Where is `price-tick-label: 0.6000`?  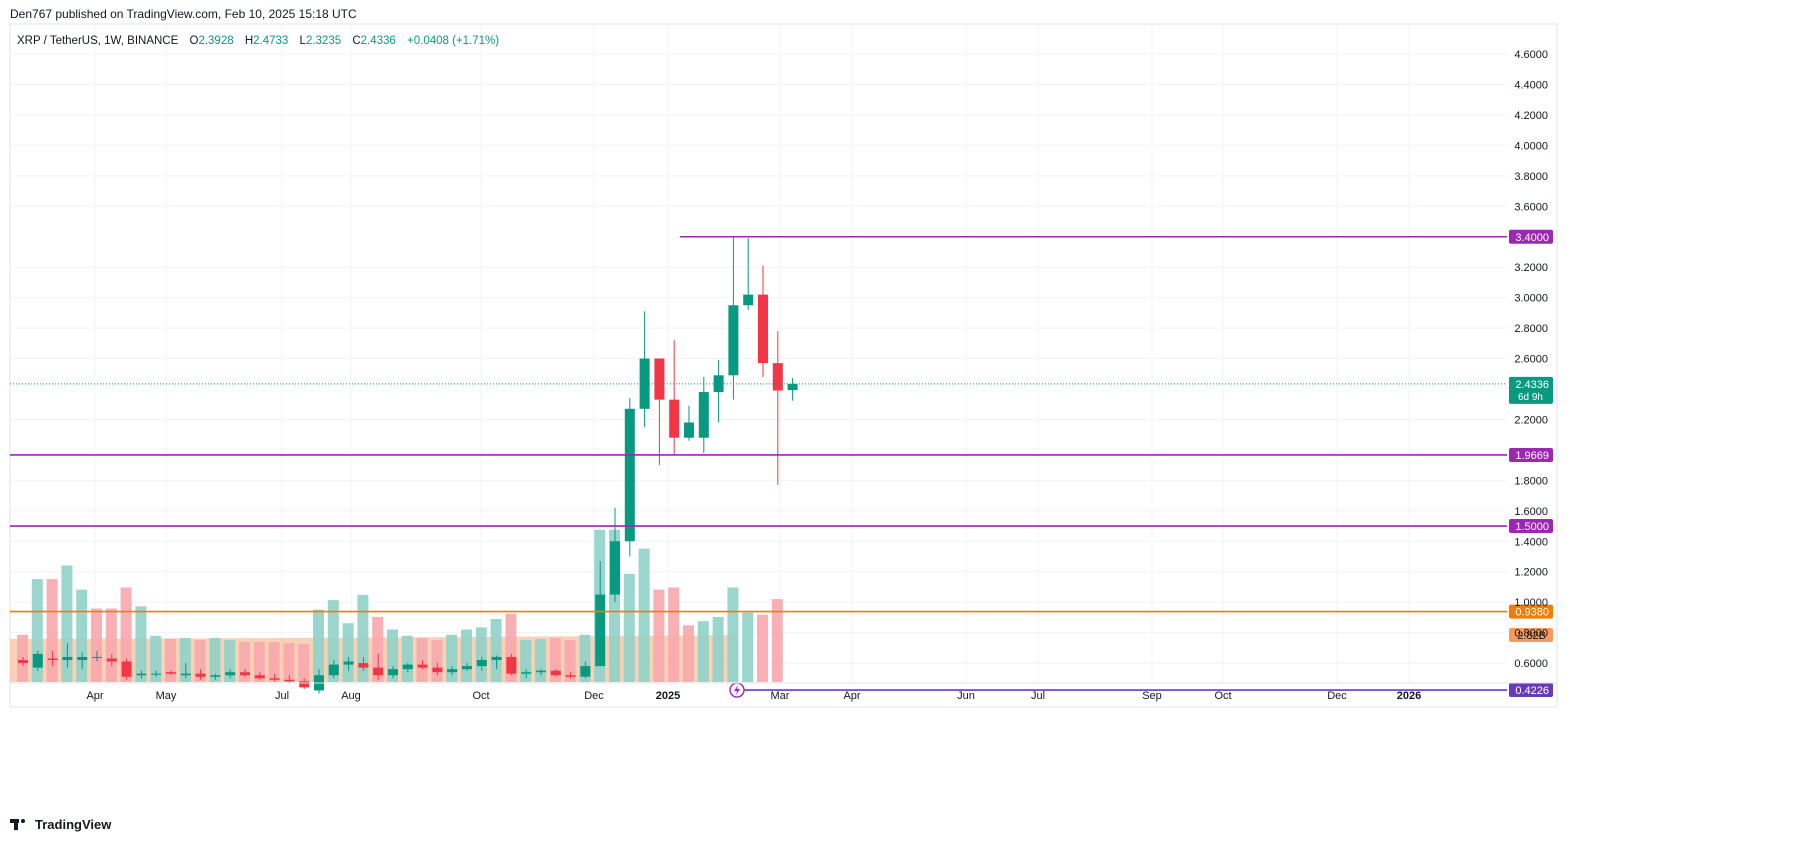 price-tick-label: 0.6000 is located at coordinates (1531, 664).